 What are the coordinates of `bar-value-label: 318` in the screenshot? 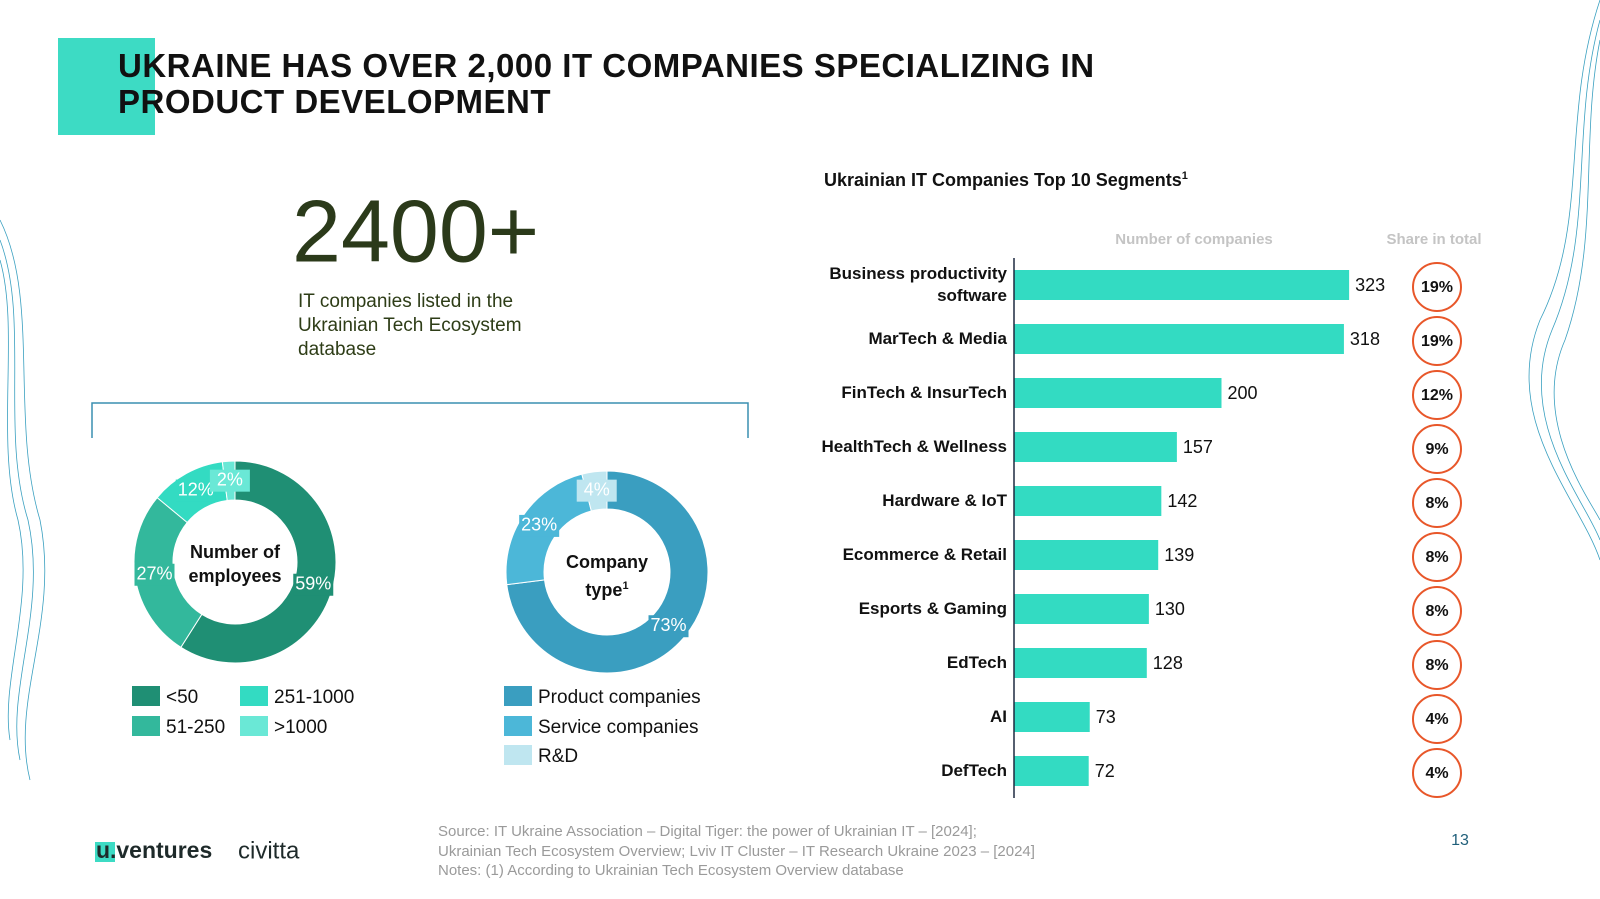 It's located at (1365, 339).